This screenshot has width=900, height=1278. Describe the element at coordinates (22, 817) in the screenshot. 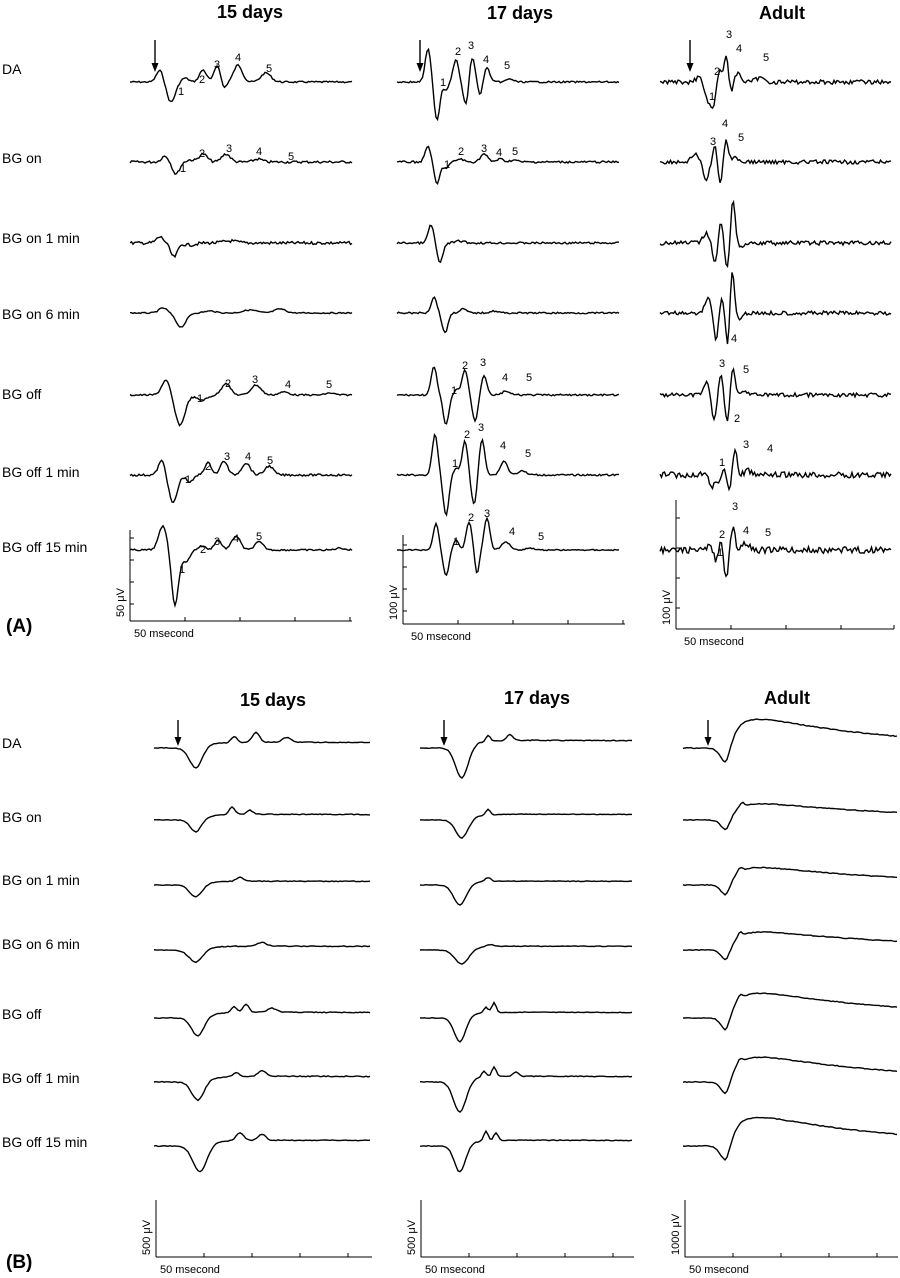

I see `panel-b-row-label-bg-on: BG on` at that location.